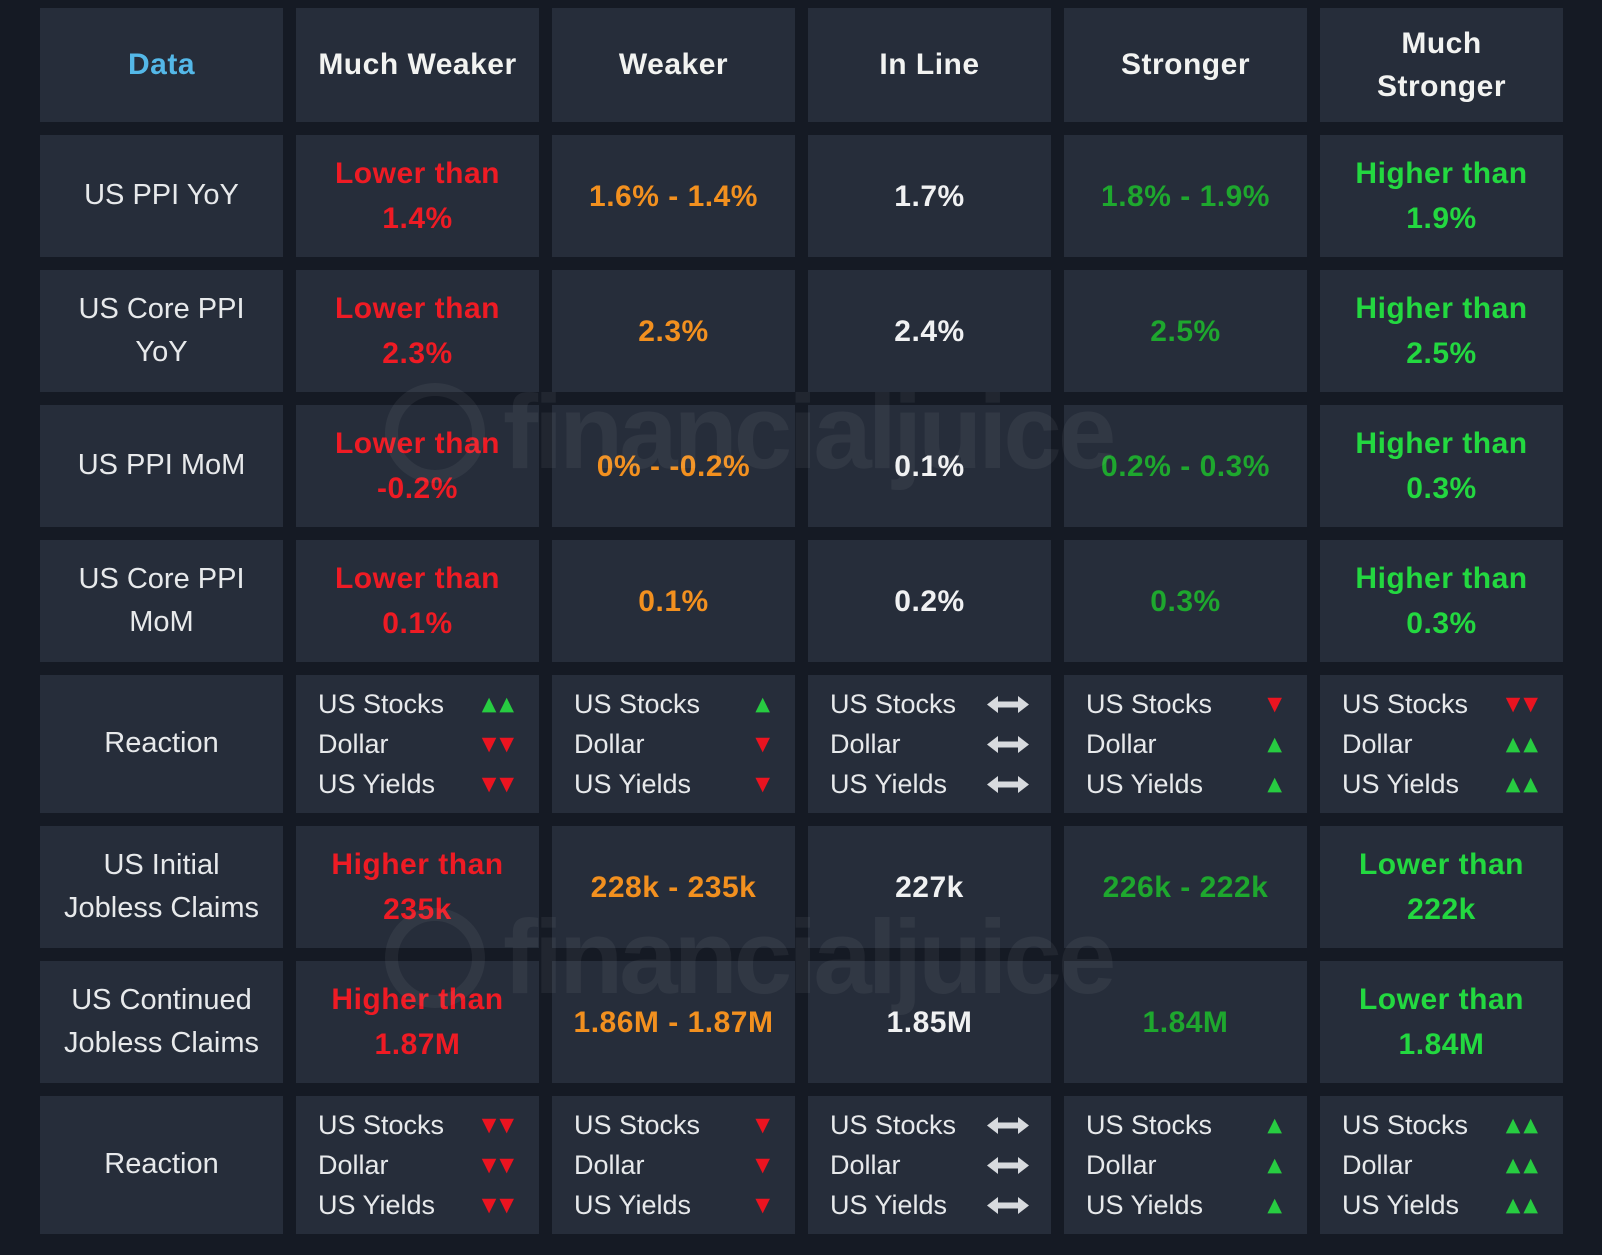 This screenshot has height=1255, width=1602. I want to click on reaction-cell: US Stocks ▼ Dollar ▼ US Yields ▼, so click(673, 1165).